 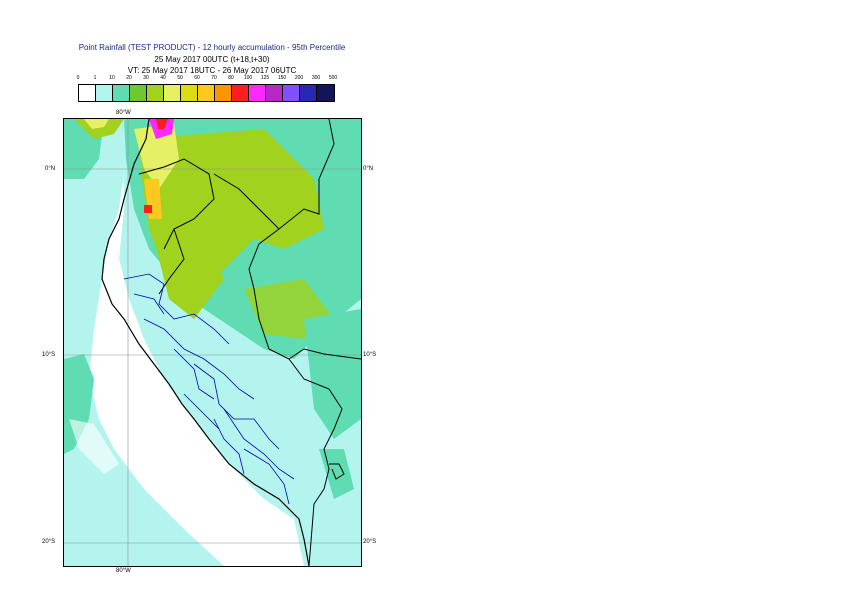 I want to click on legend-threshold-label: 150, so click(x=282, y=78).